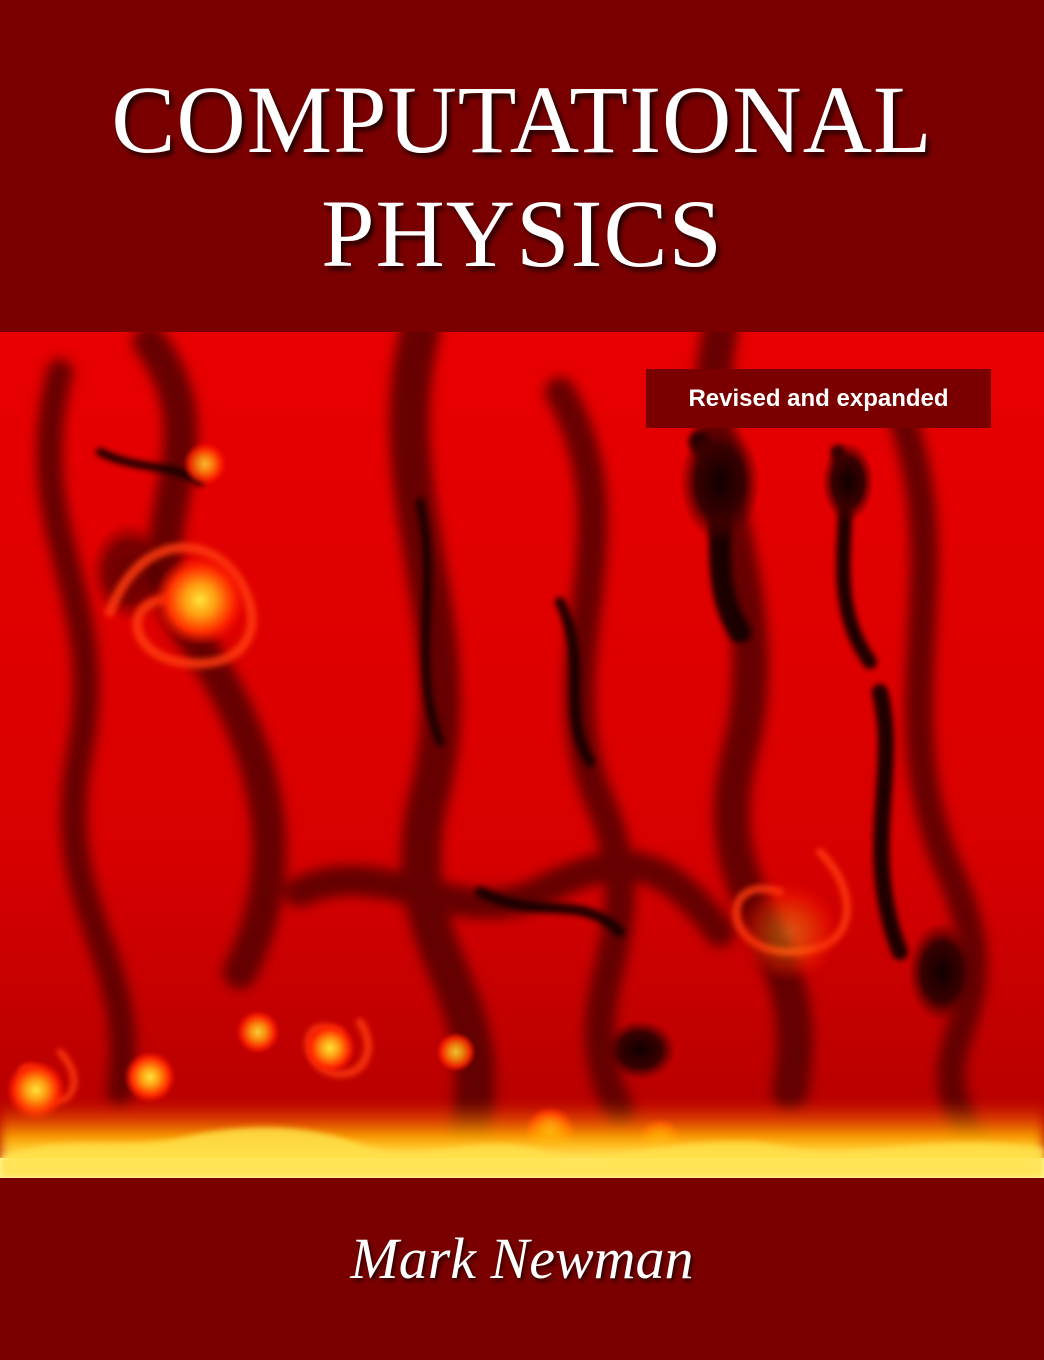 The image size is (1044, 1360). What do you see at coordinates (522, 1258) in the screenshot?
I see `author-name: Mark Newman` at bounding box center [522, 1258].